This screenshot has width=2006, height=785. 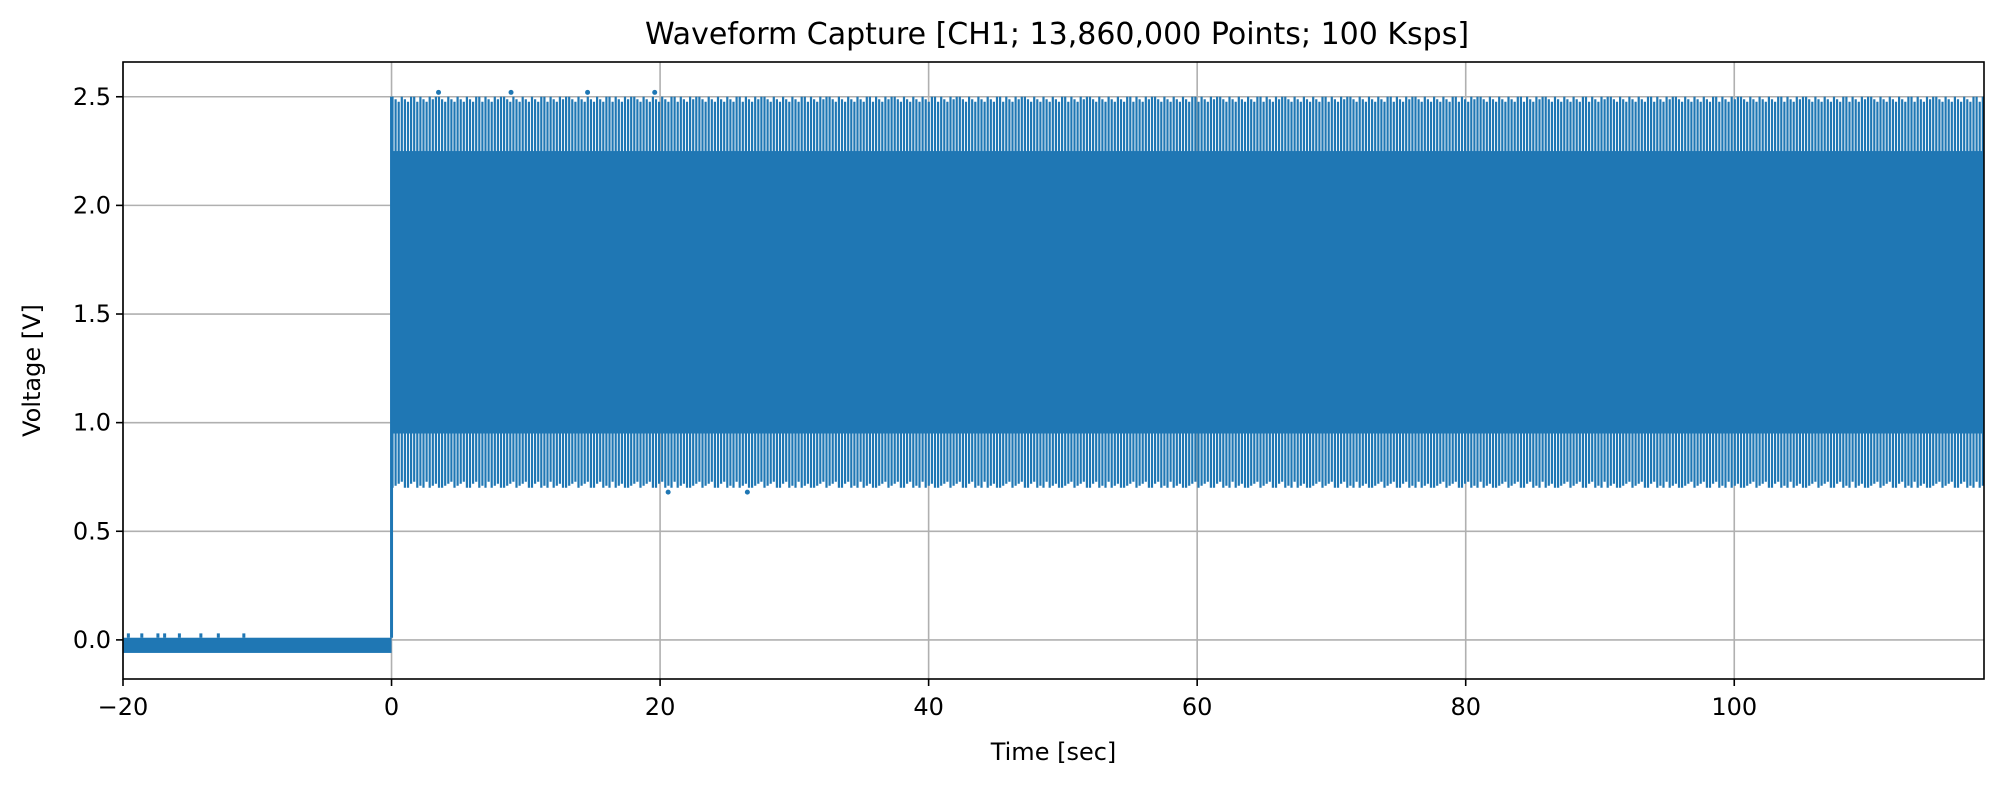 I want to click on x-tick-label: 40, so click(x=928, y=707).